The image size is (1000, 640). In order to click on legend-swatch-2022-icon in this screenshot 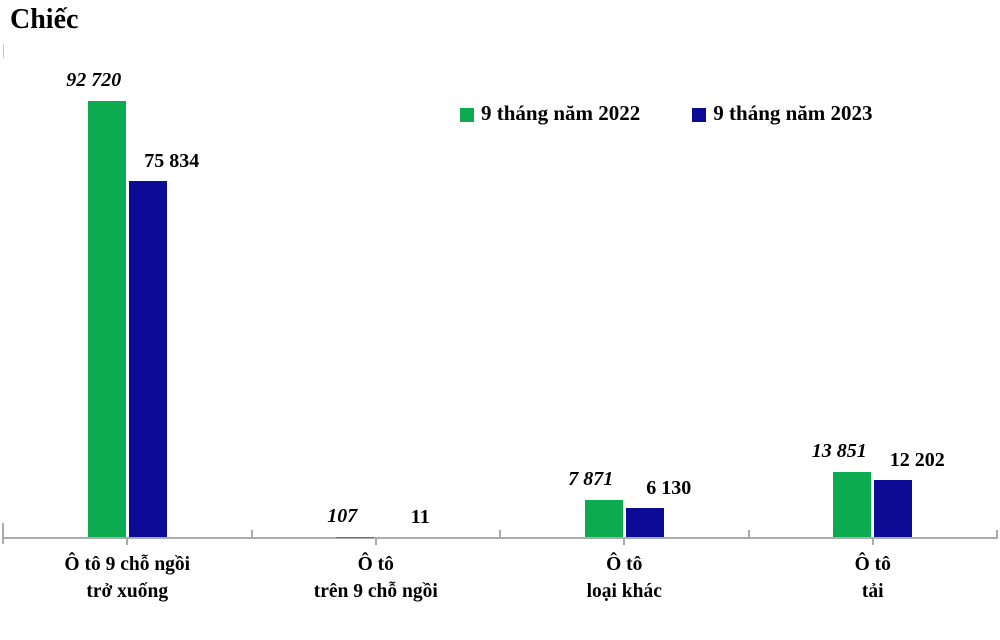, I will do `click(467, 114)`.